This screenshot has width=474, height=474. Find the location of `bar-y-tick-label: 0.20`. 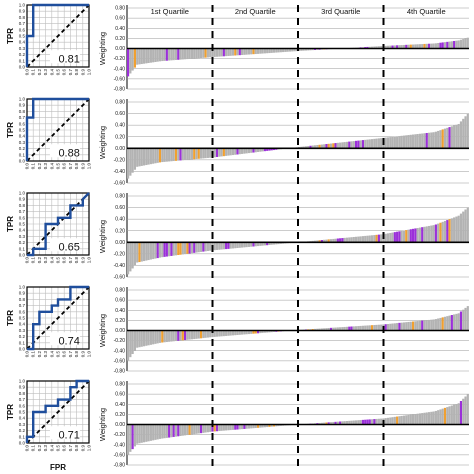

bar-y-tick-label: 0.20 is located at coordinates (120, 39).